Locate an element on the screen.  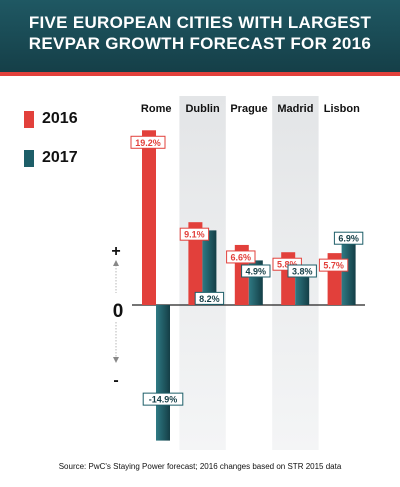
data-label-text: 8.2% is located at coordinates (209, 299).